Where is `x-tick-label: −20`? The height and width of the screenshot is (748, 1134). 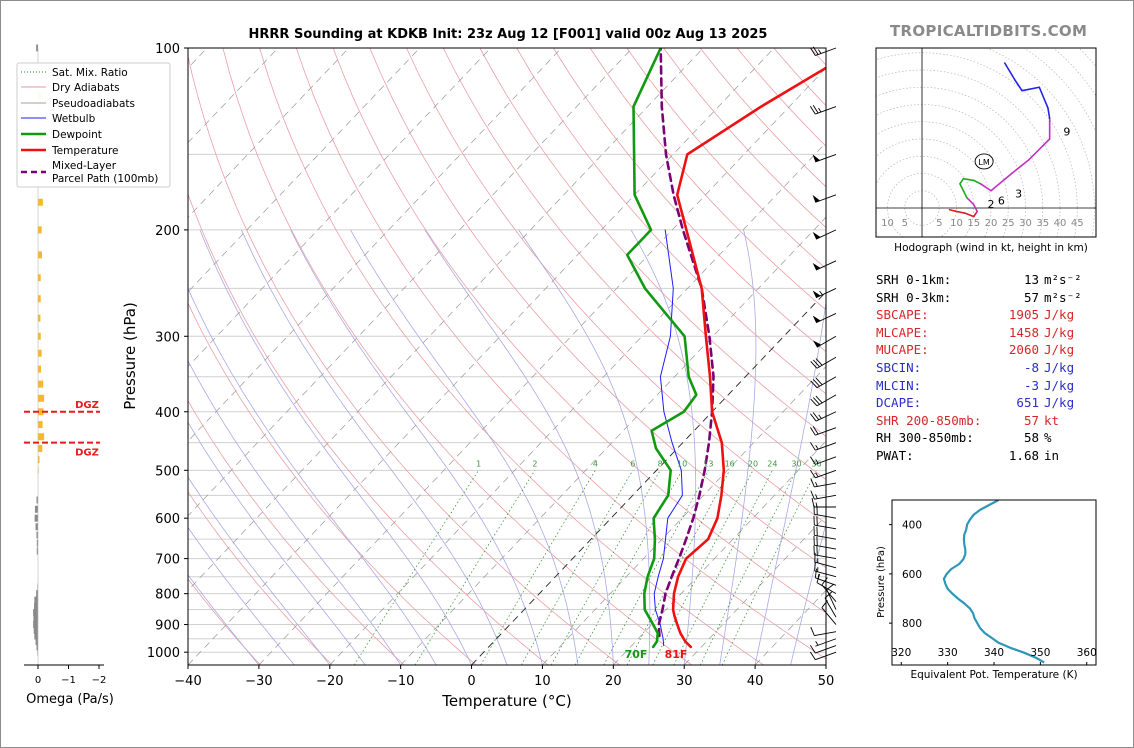 x-tick-label: −20 is located at coordinates (329, 681).